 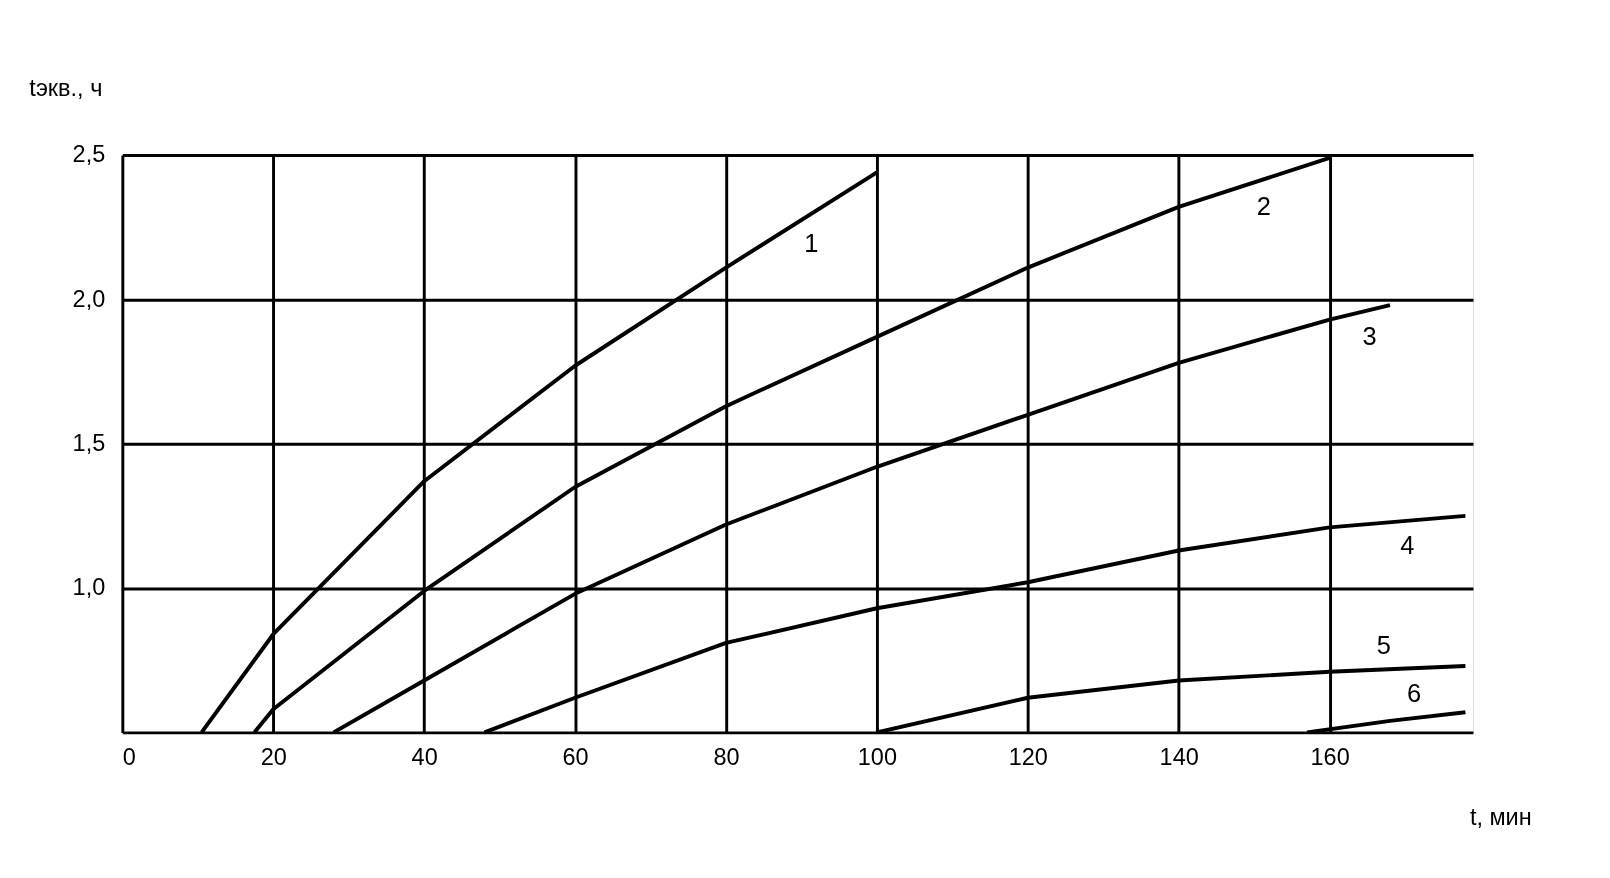 I want to click on x-tick-label: 20, so click(x=273, y=757).